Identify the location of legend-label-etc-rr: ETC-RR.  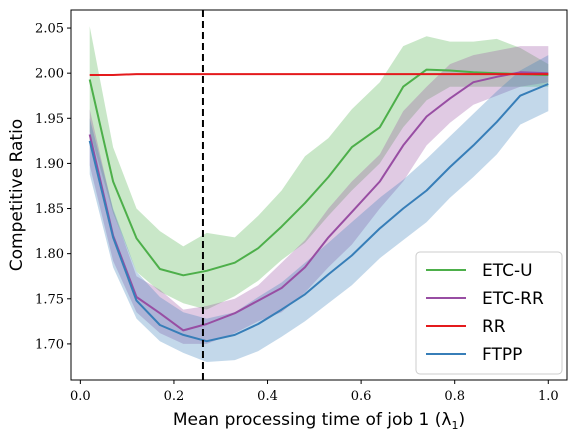
(513, 299).